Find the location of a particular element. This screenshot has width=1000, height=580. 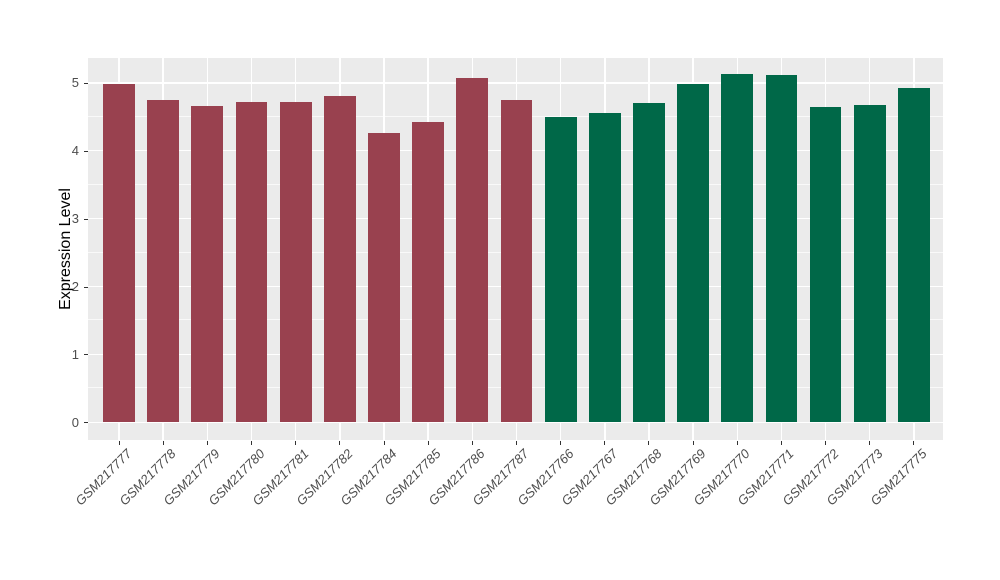

y-tick-label: 4 is located at coordinates (75, 151).